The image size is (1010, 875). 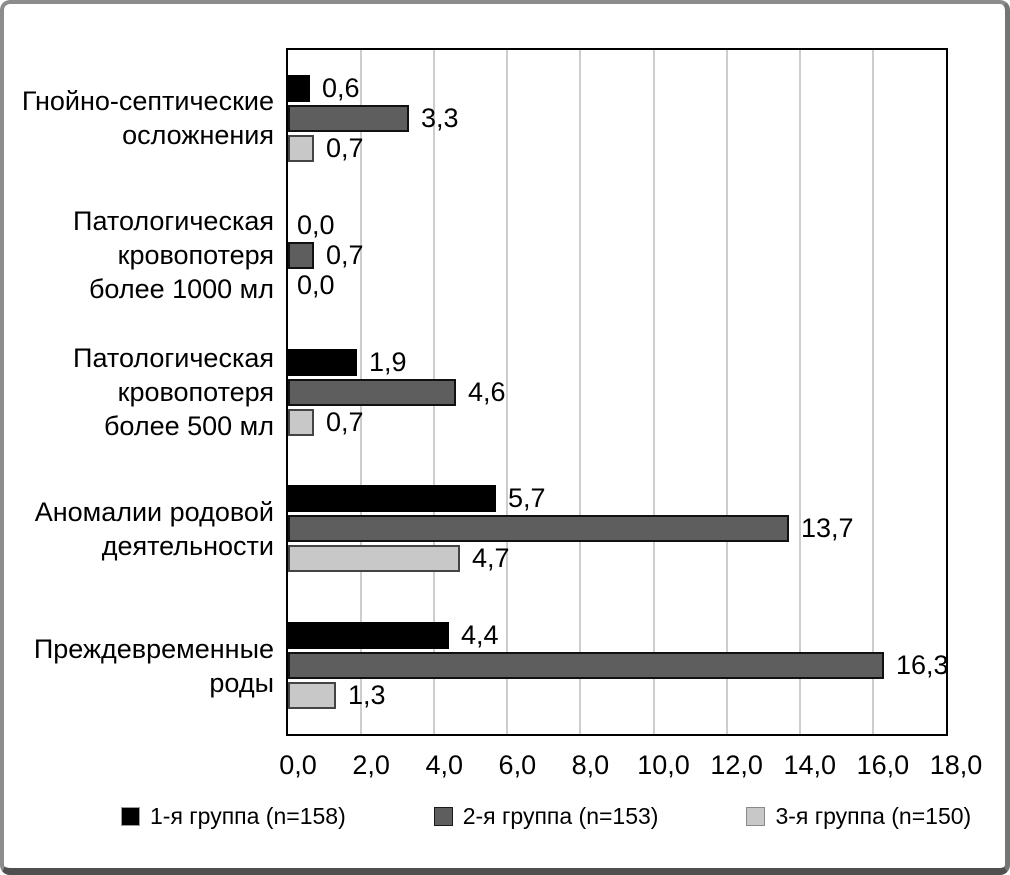 What do you see at coordinates (392, 499) in the screenshot?
I see `bar-series1-cat4` at bounding box center [392, 499].